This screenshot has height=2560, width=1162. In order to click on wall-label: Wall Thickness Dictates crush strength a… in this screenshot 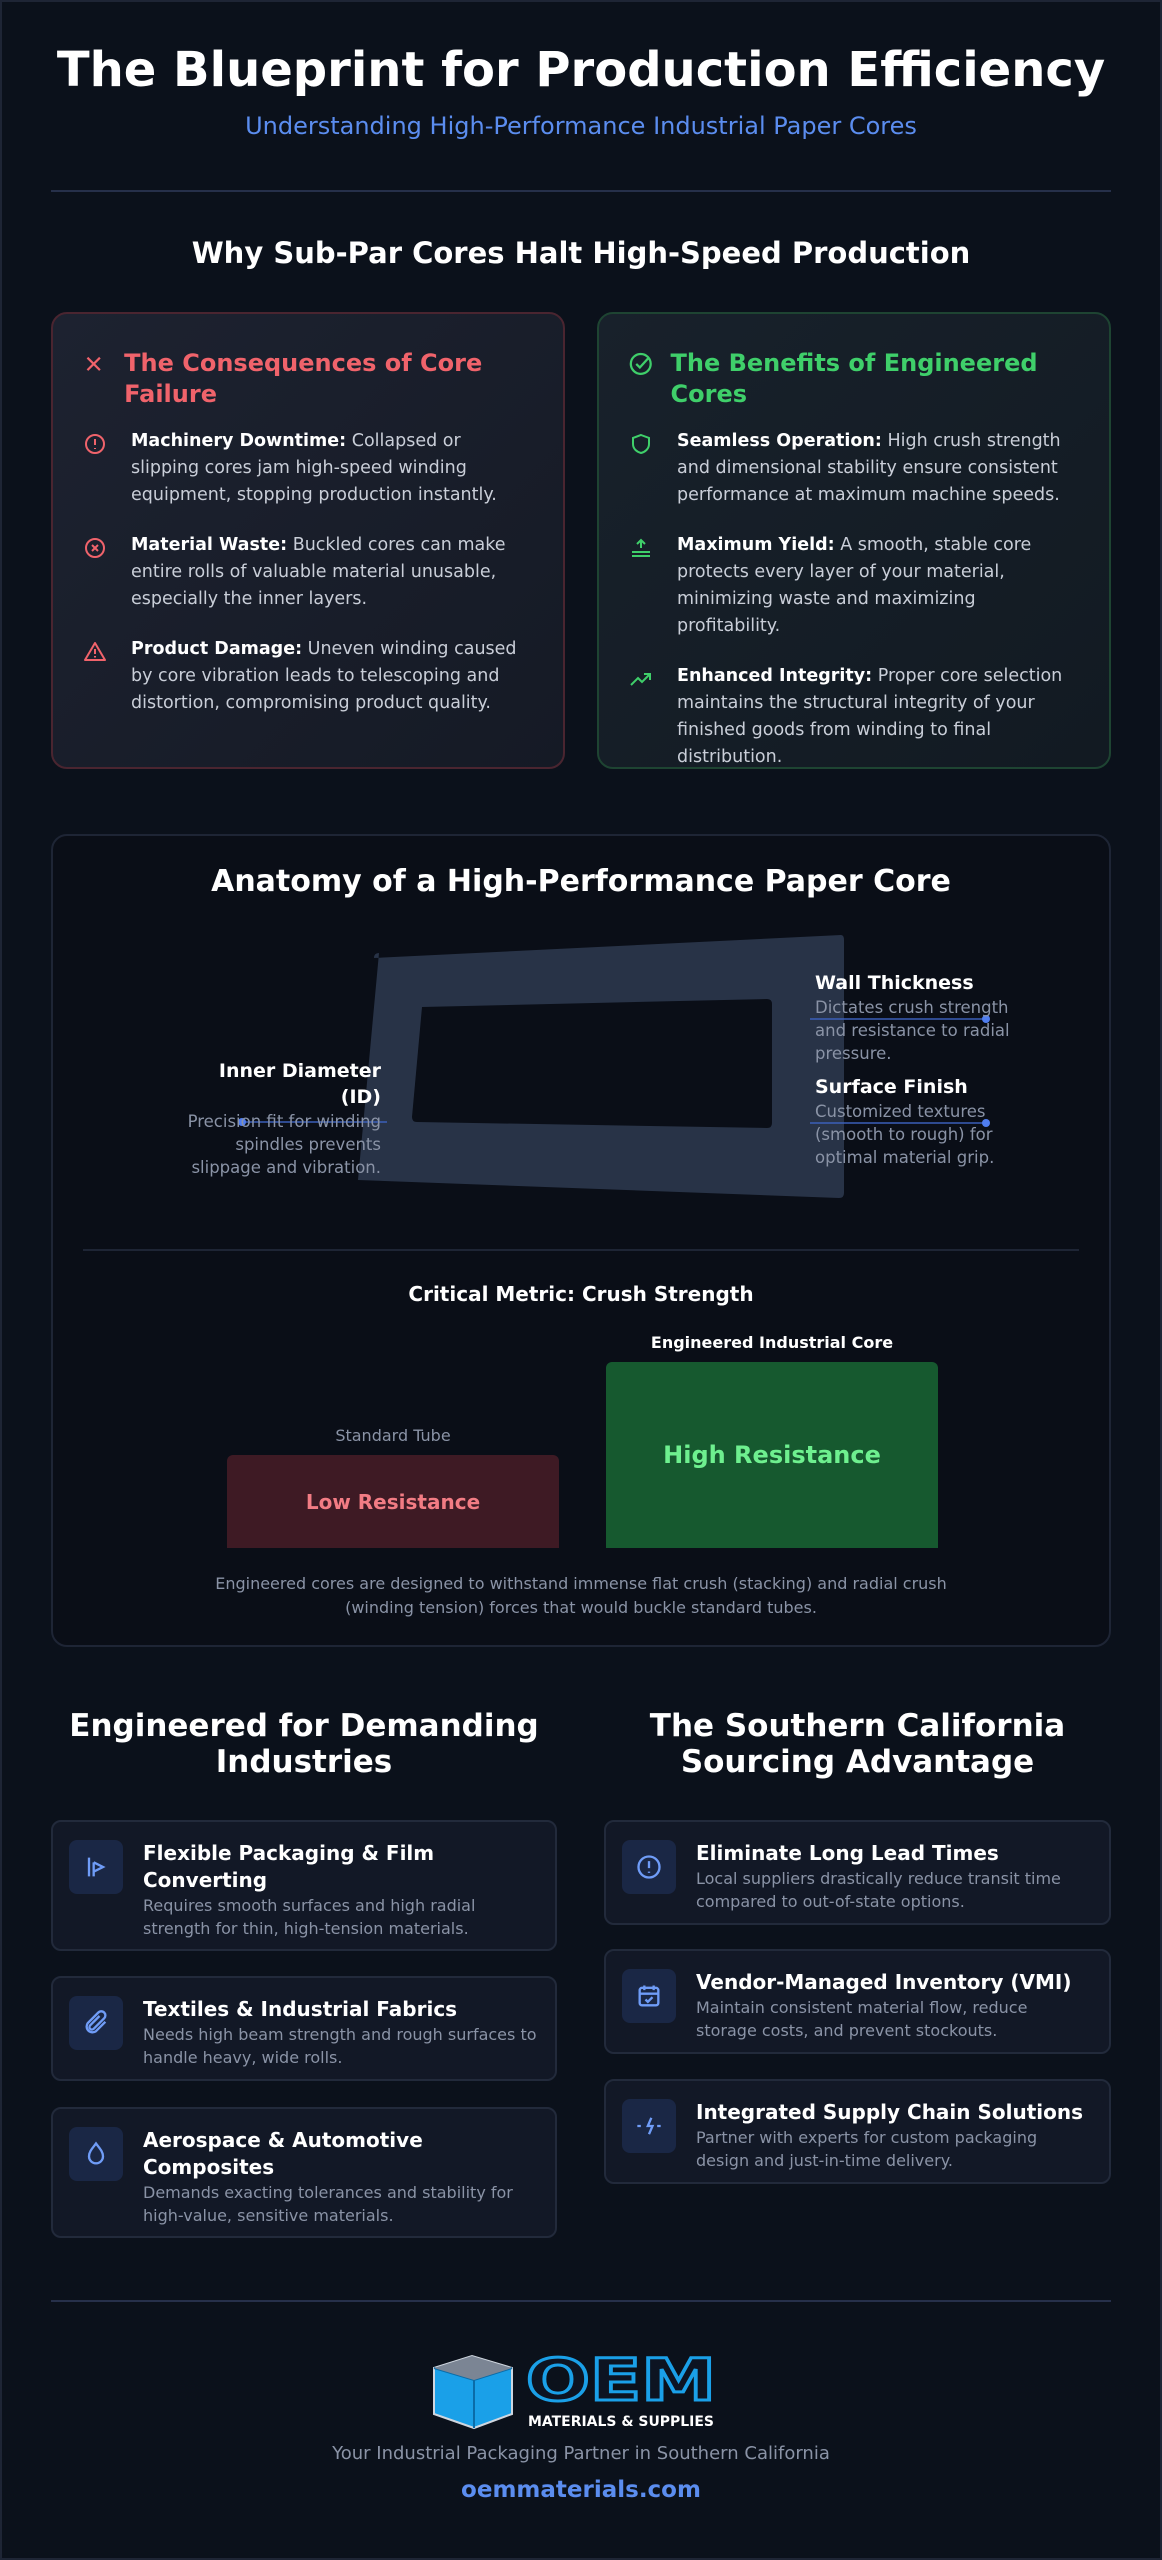, I will do `click(915, 1017)`.